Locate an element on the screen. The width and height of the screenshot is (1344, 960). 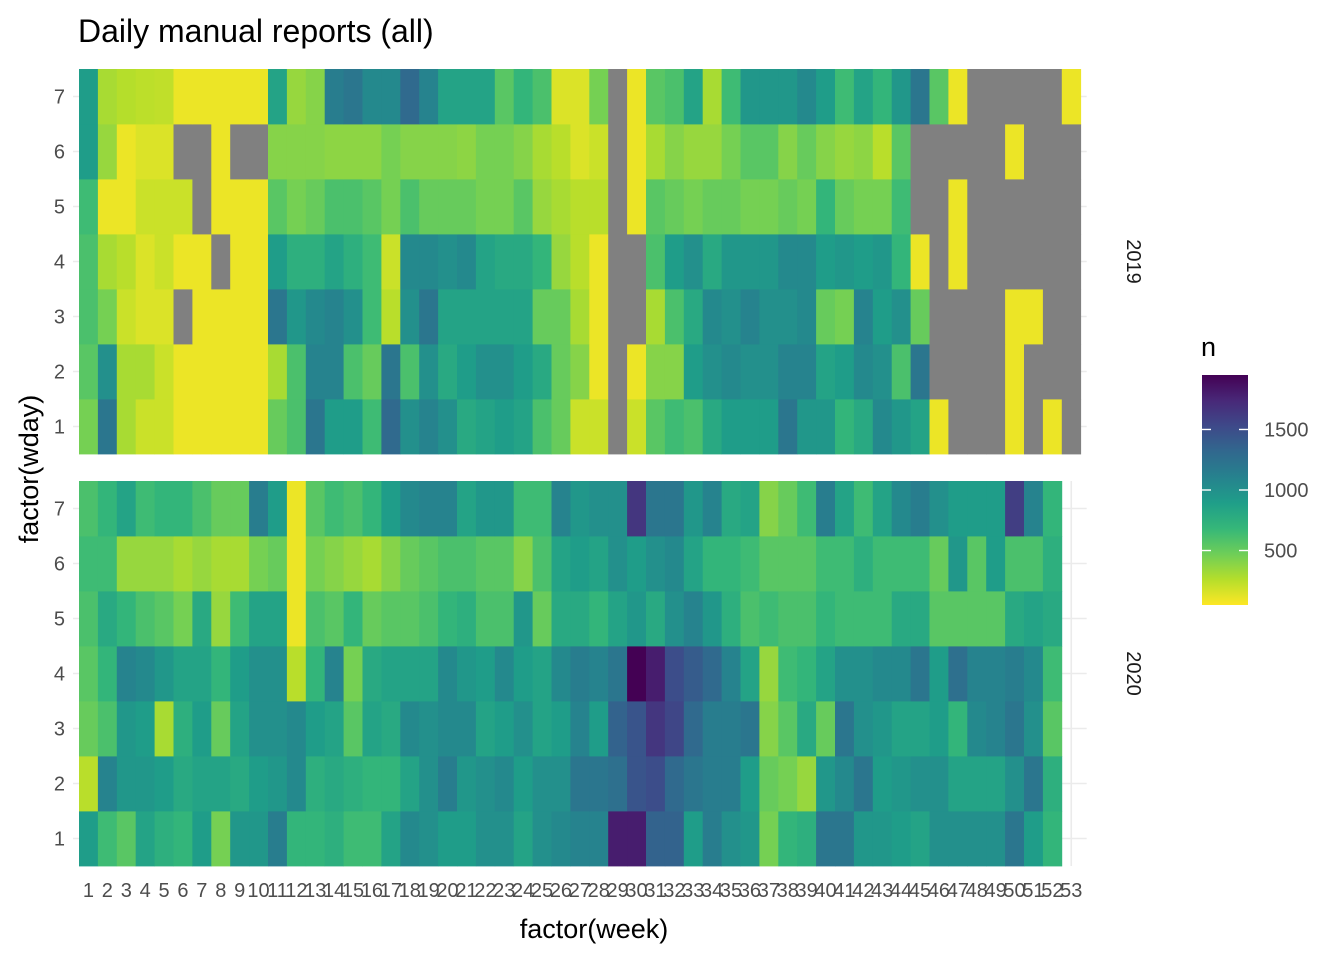
facet-strips: 2019 2020 is located at coordinates (1133, 467).